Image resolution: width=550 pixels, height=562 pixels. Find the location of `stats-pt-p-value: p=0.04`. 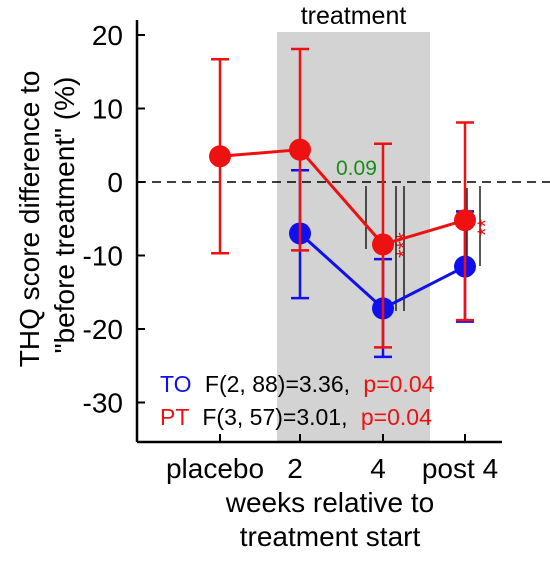

stats-pt-p-value: p=0.04 is located at coordinates (396, 417).